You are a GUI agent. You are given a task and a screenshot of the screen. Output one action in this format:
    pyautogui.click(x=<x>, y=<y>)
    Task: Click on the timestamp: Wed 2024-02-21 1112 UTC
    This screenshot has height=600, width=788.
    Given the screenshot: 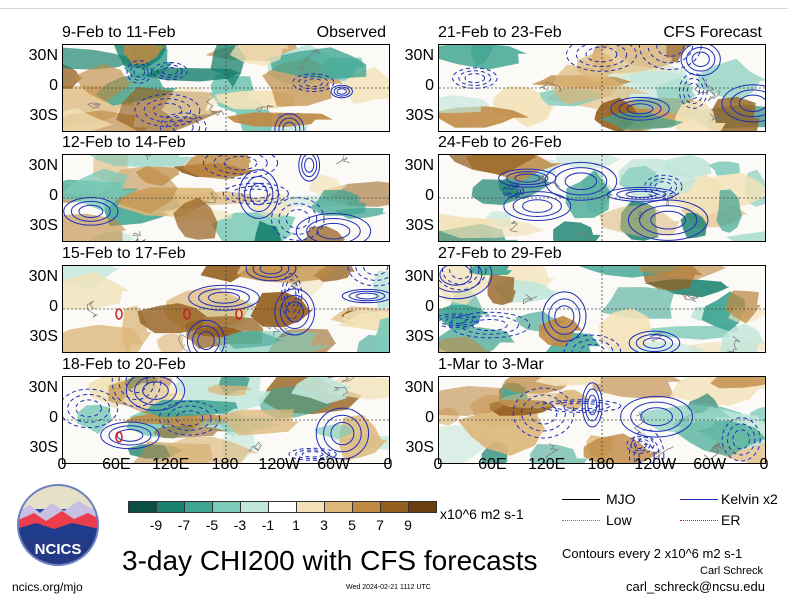 What is the action you would take?
    pyautogui.click(x=388, y=587)
    